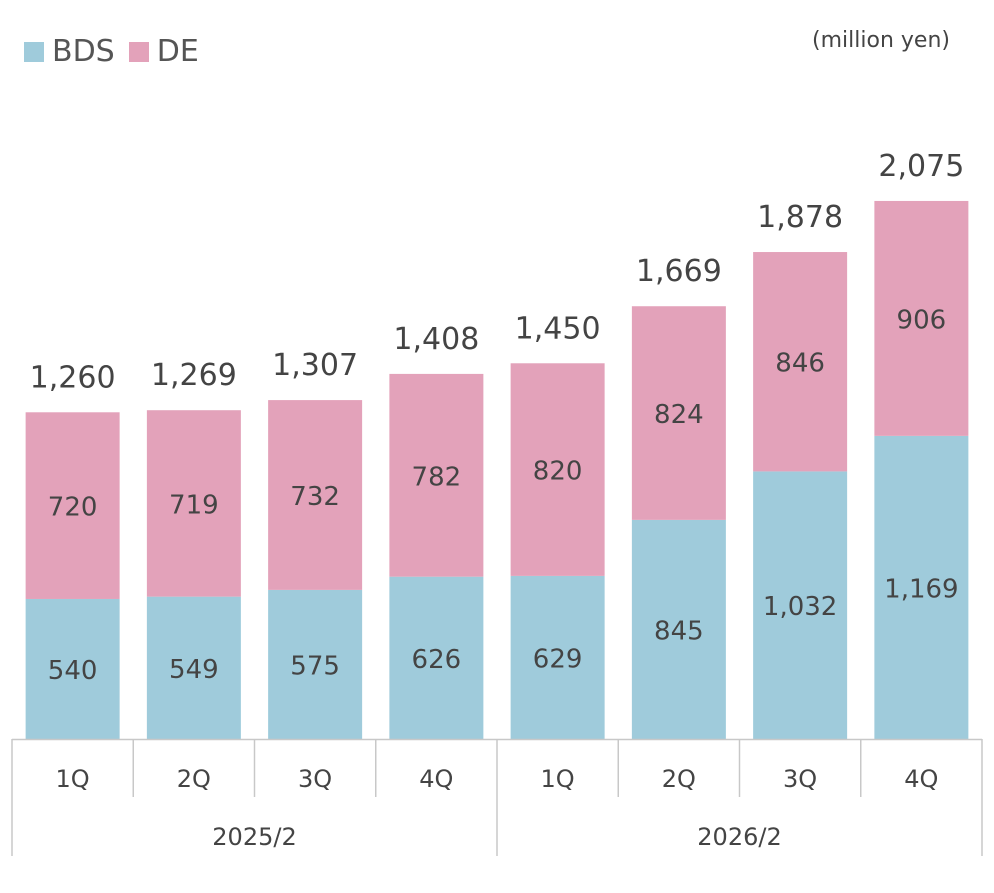  I want to click on x-group-label: 2026/2, so click(739, 837).